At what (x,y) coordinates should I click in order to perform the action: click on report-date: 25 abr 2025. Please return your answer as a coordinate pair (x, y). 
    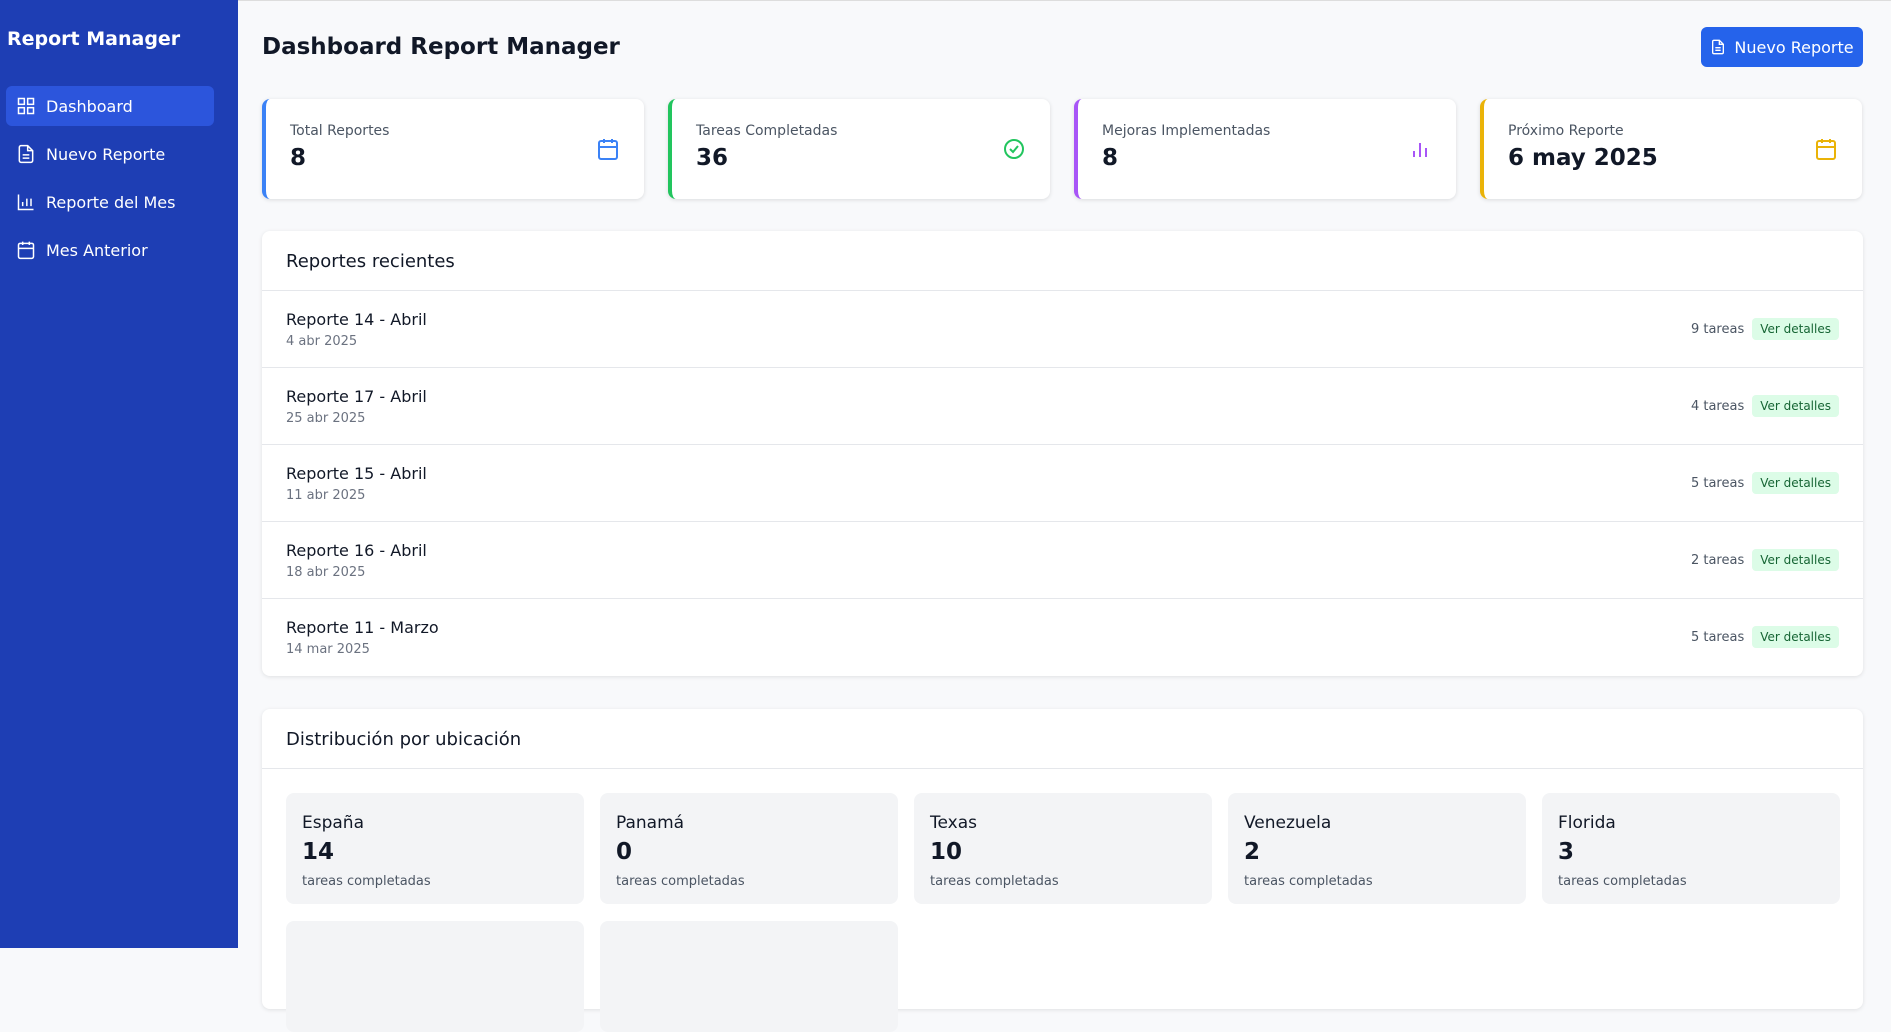
    Looking at the image, I should click on (326, 418).